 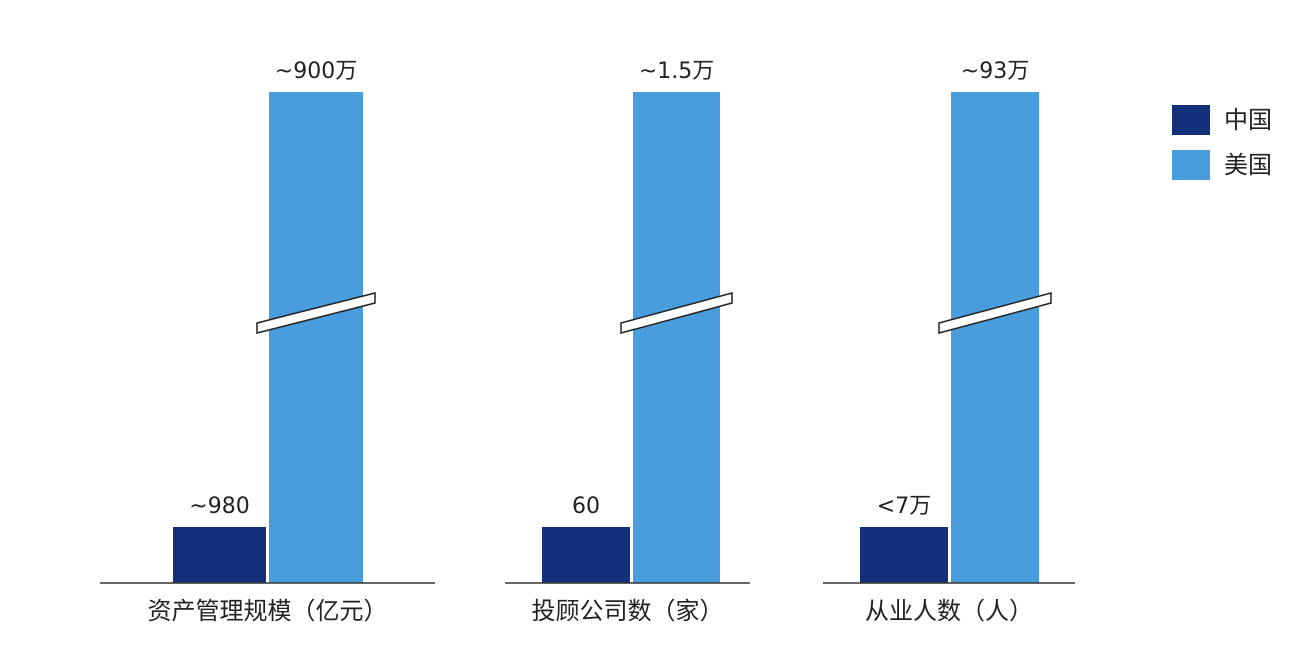 What do you see at coordinates (995, 71) in the screenshot?
I see `value-label: ~93万` at bounding box center [995, 71].